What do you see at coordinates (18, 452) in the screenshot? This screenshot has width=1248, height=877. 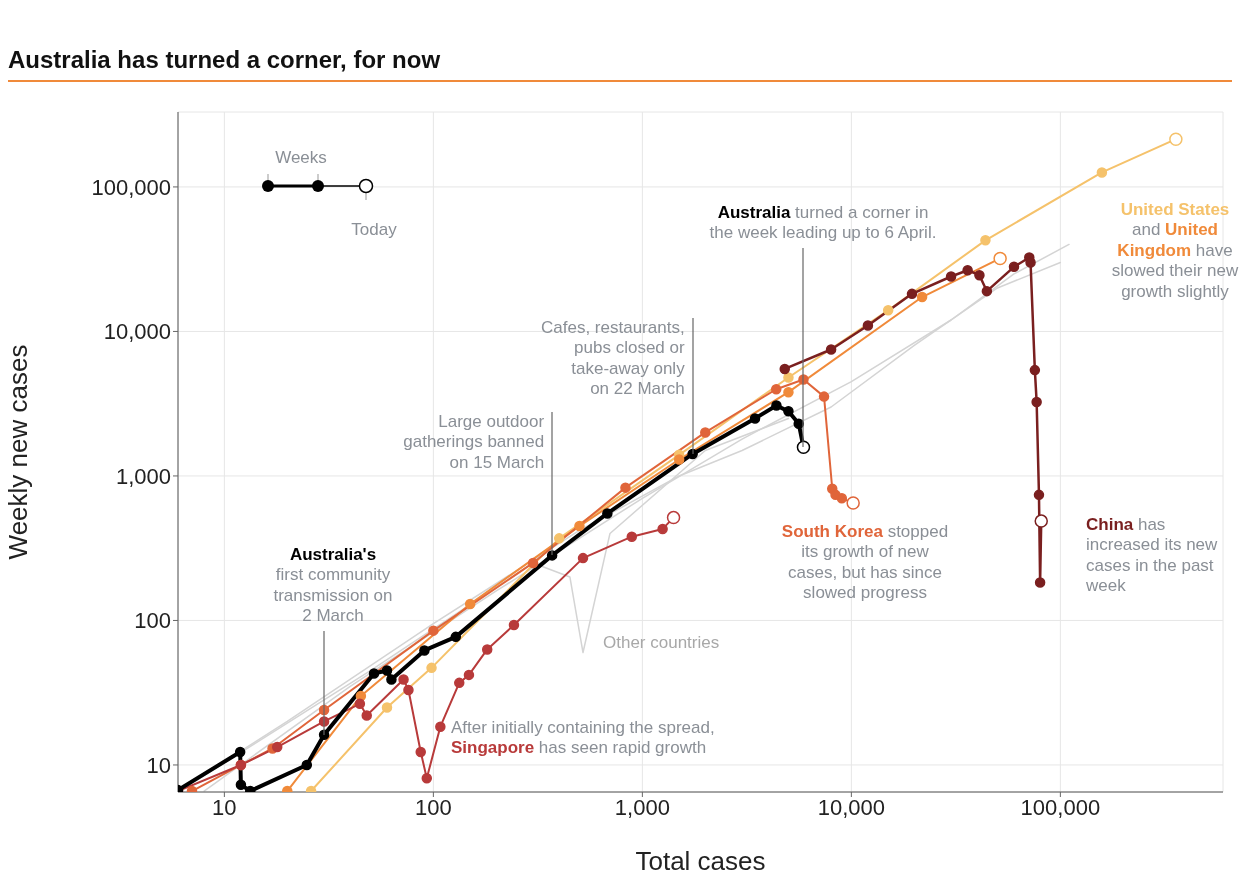 I see `y-axis-title: Weekly new cases` at bounding box center [18, 452].